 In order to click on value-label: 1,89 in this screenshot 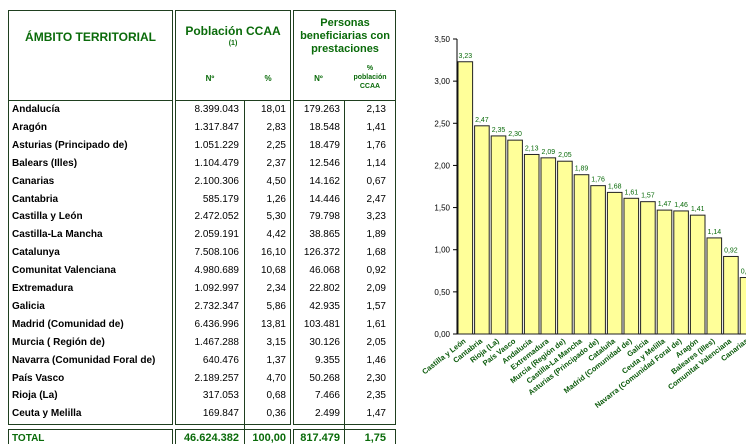, I will do `click(582, 169)`.